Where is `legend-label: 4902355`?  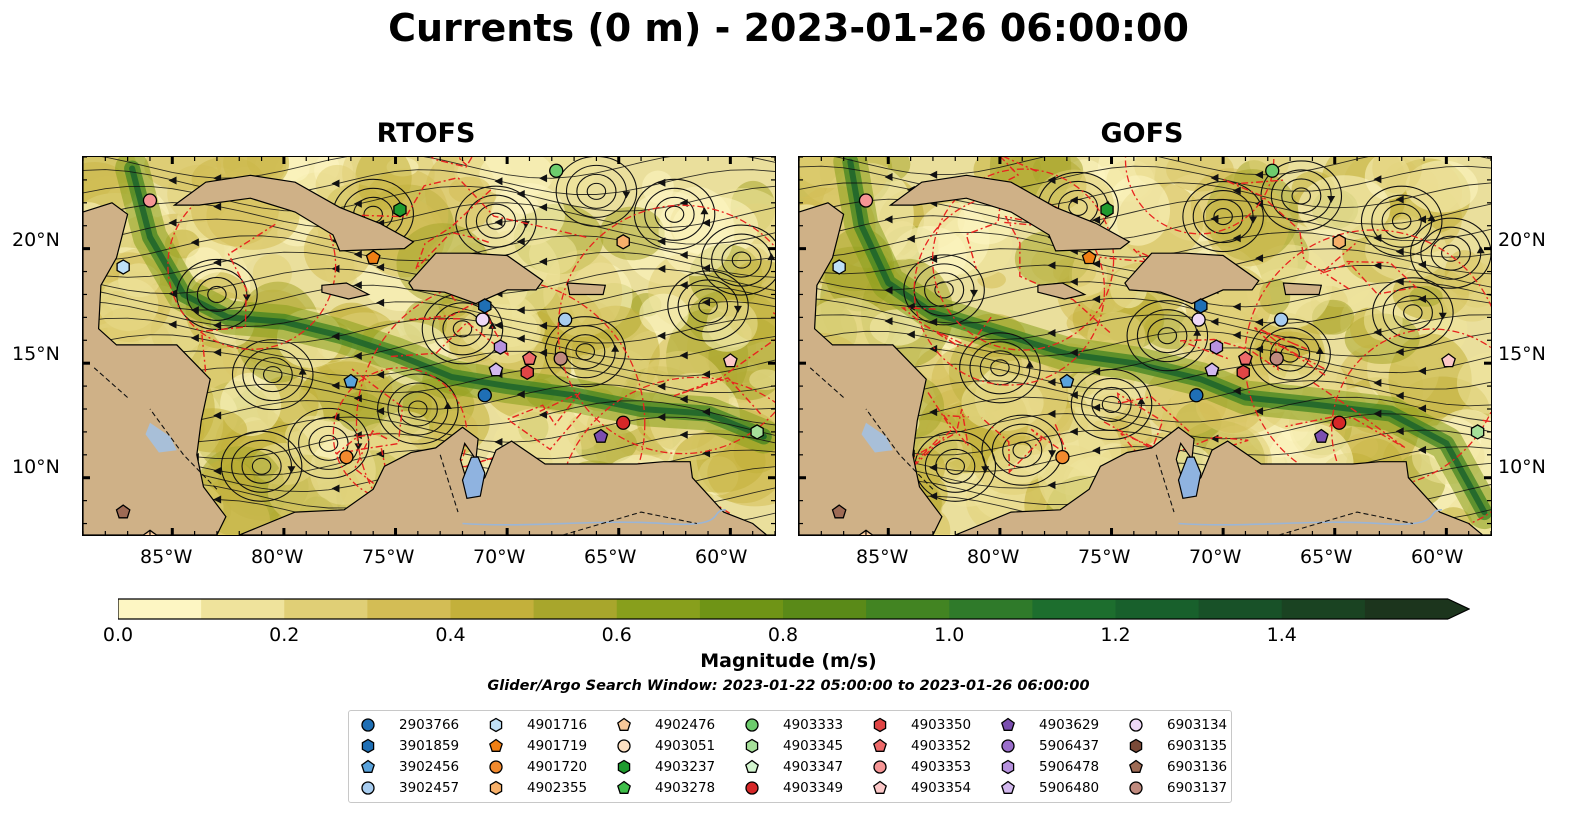 legend-label: 4902355 is located at coordinates (557, 788).